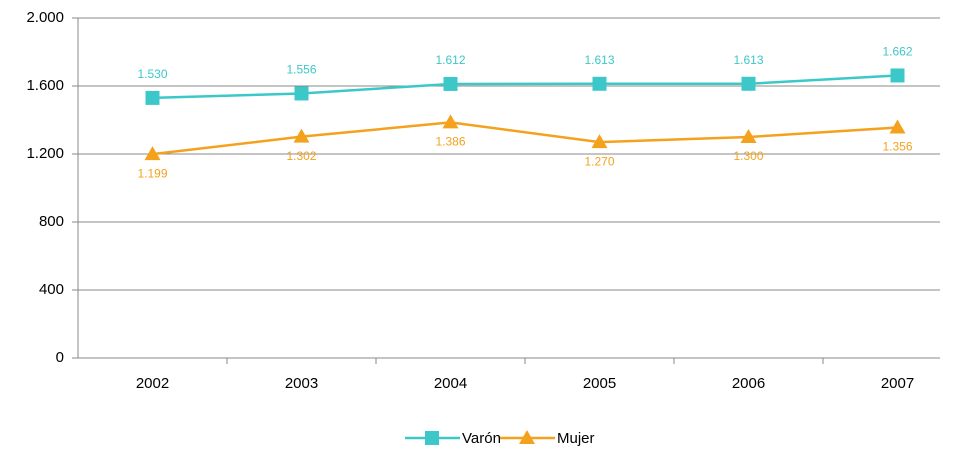 This screenshot has height=454, width=958. What do you see at coordinates (897, 52) in the screenshot?
I see `data-label: 1.662` at bounding box center [897, 52].